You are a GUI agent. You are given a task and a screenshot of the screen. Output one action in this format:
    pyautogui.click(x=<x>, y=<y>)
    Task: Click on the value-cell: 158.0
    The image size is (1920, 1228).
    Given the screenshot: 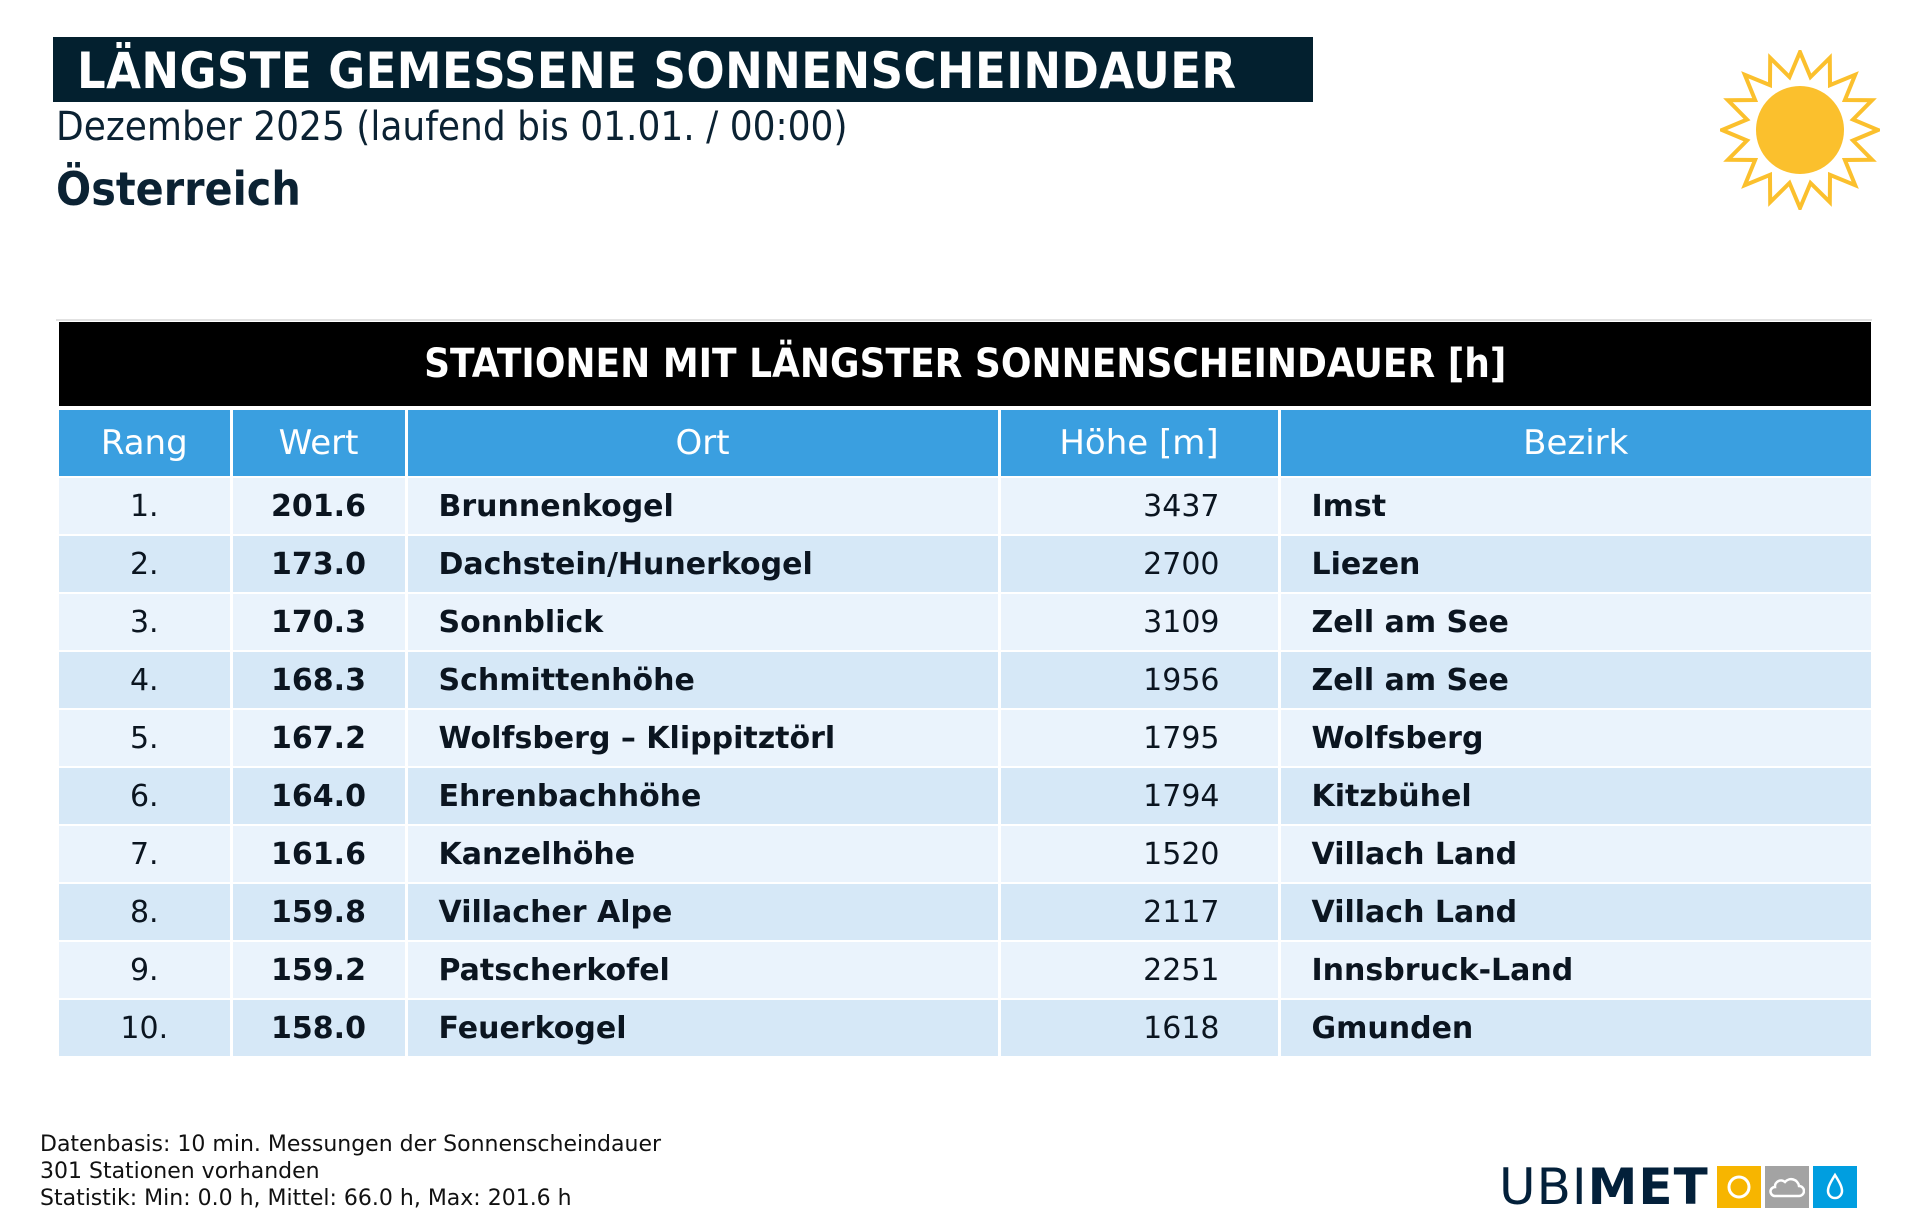 What is the action you would take?
    pyautogui.click(x=317, y=1027)
    